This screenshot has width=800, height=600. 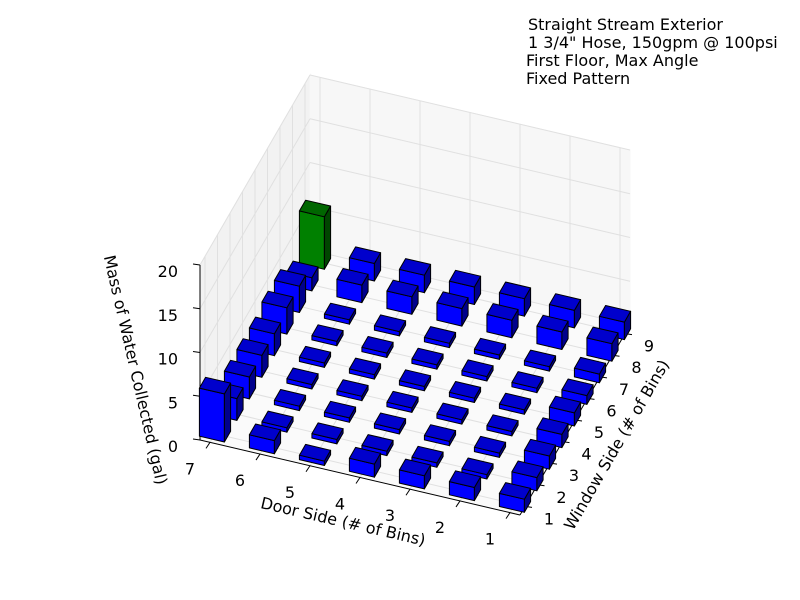 I want to click on y-tick-label: 8, so click(x=636, y=367).